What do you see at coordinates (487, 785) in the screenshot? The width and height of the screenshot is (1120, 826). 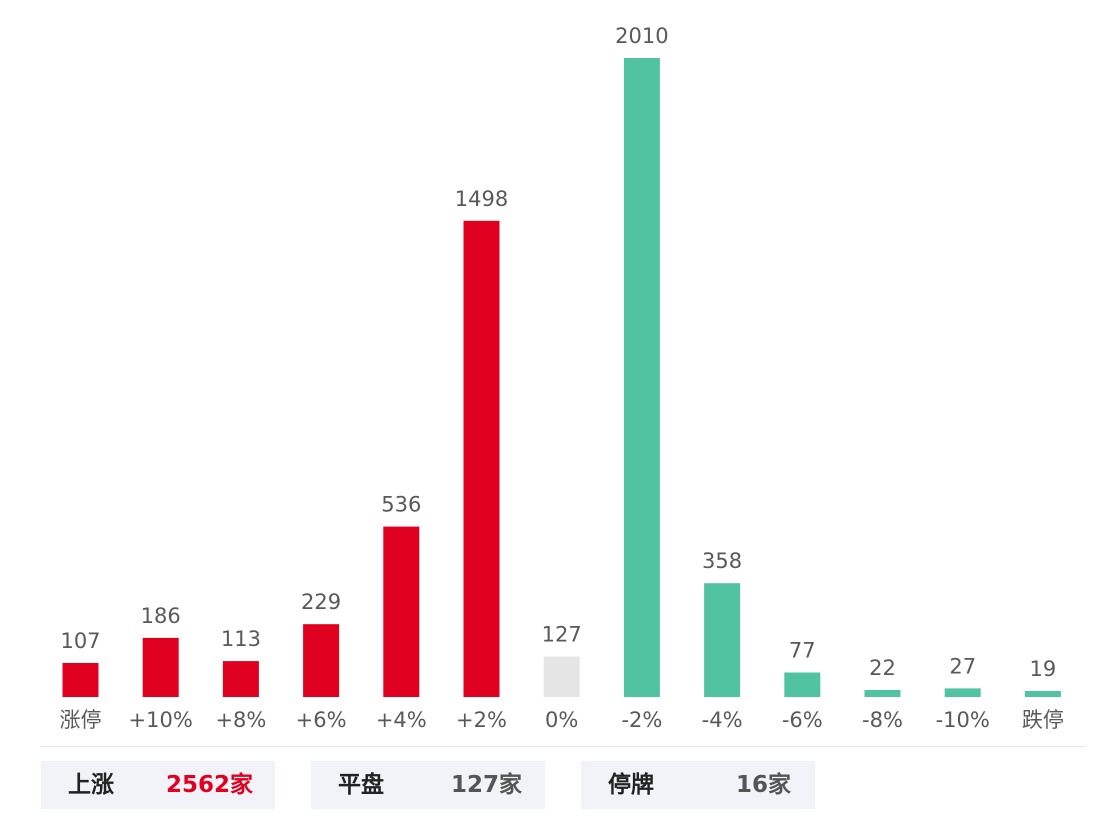 I see `summary-flat-value: 127家` at bounding box center [487, 785].